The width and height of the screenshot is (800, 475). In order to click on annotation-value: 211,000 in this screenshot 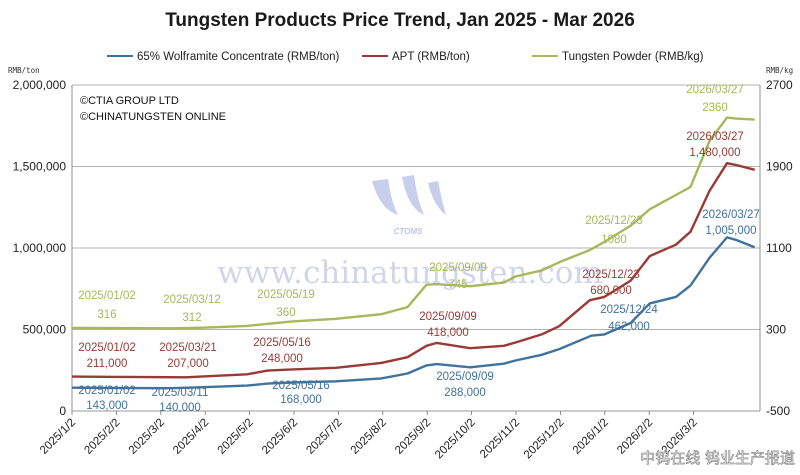, I will do `click(107, 364)`.